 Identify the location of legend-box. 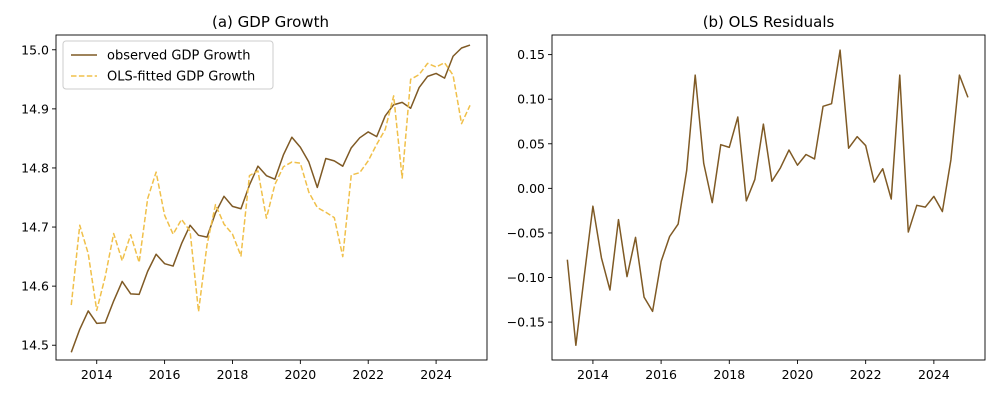
(168, 65).